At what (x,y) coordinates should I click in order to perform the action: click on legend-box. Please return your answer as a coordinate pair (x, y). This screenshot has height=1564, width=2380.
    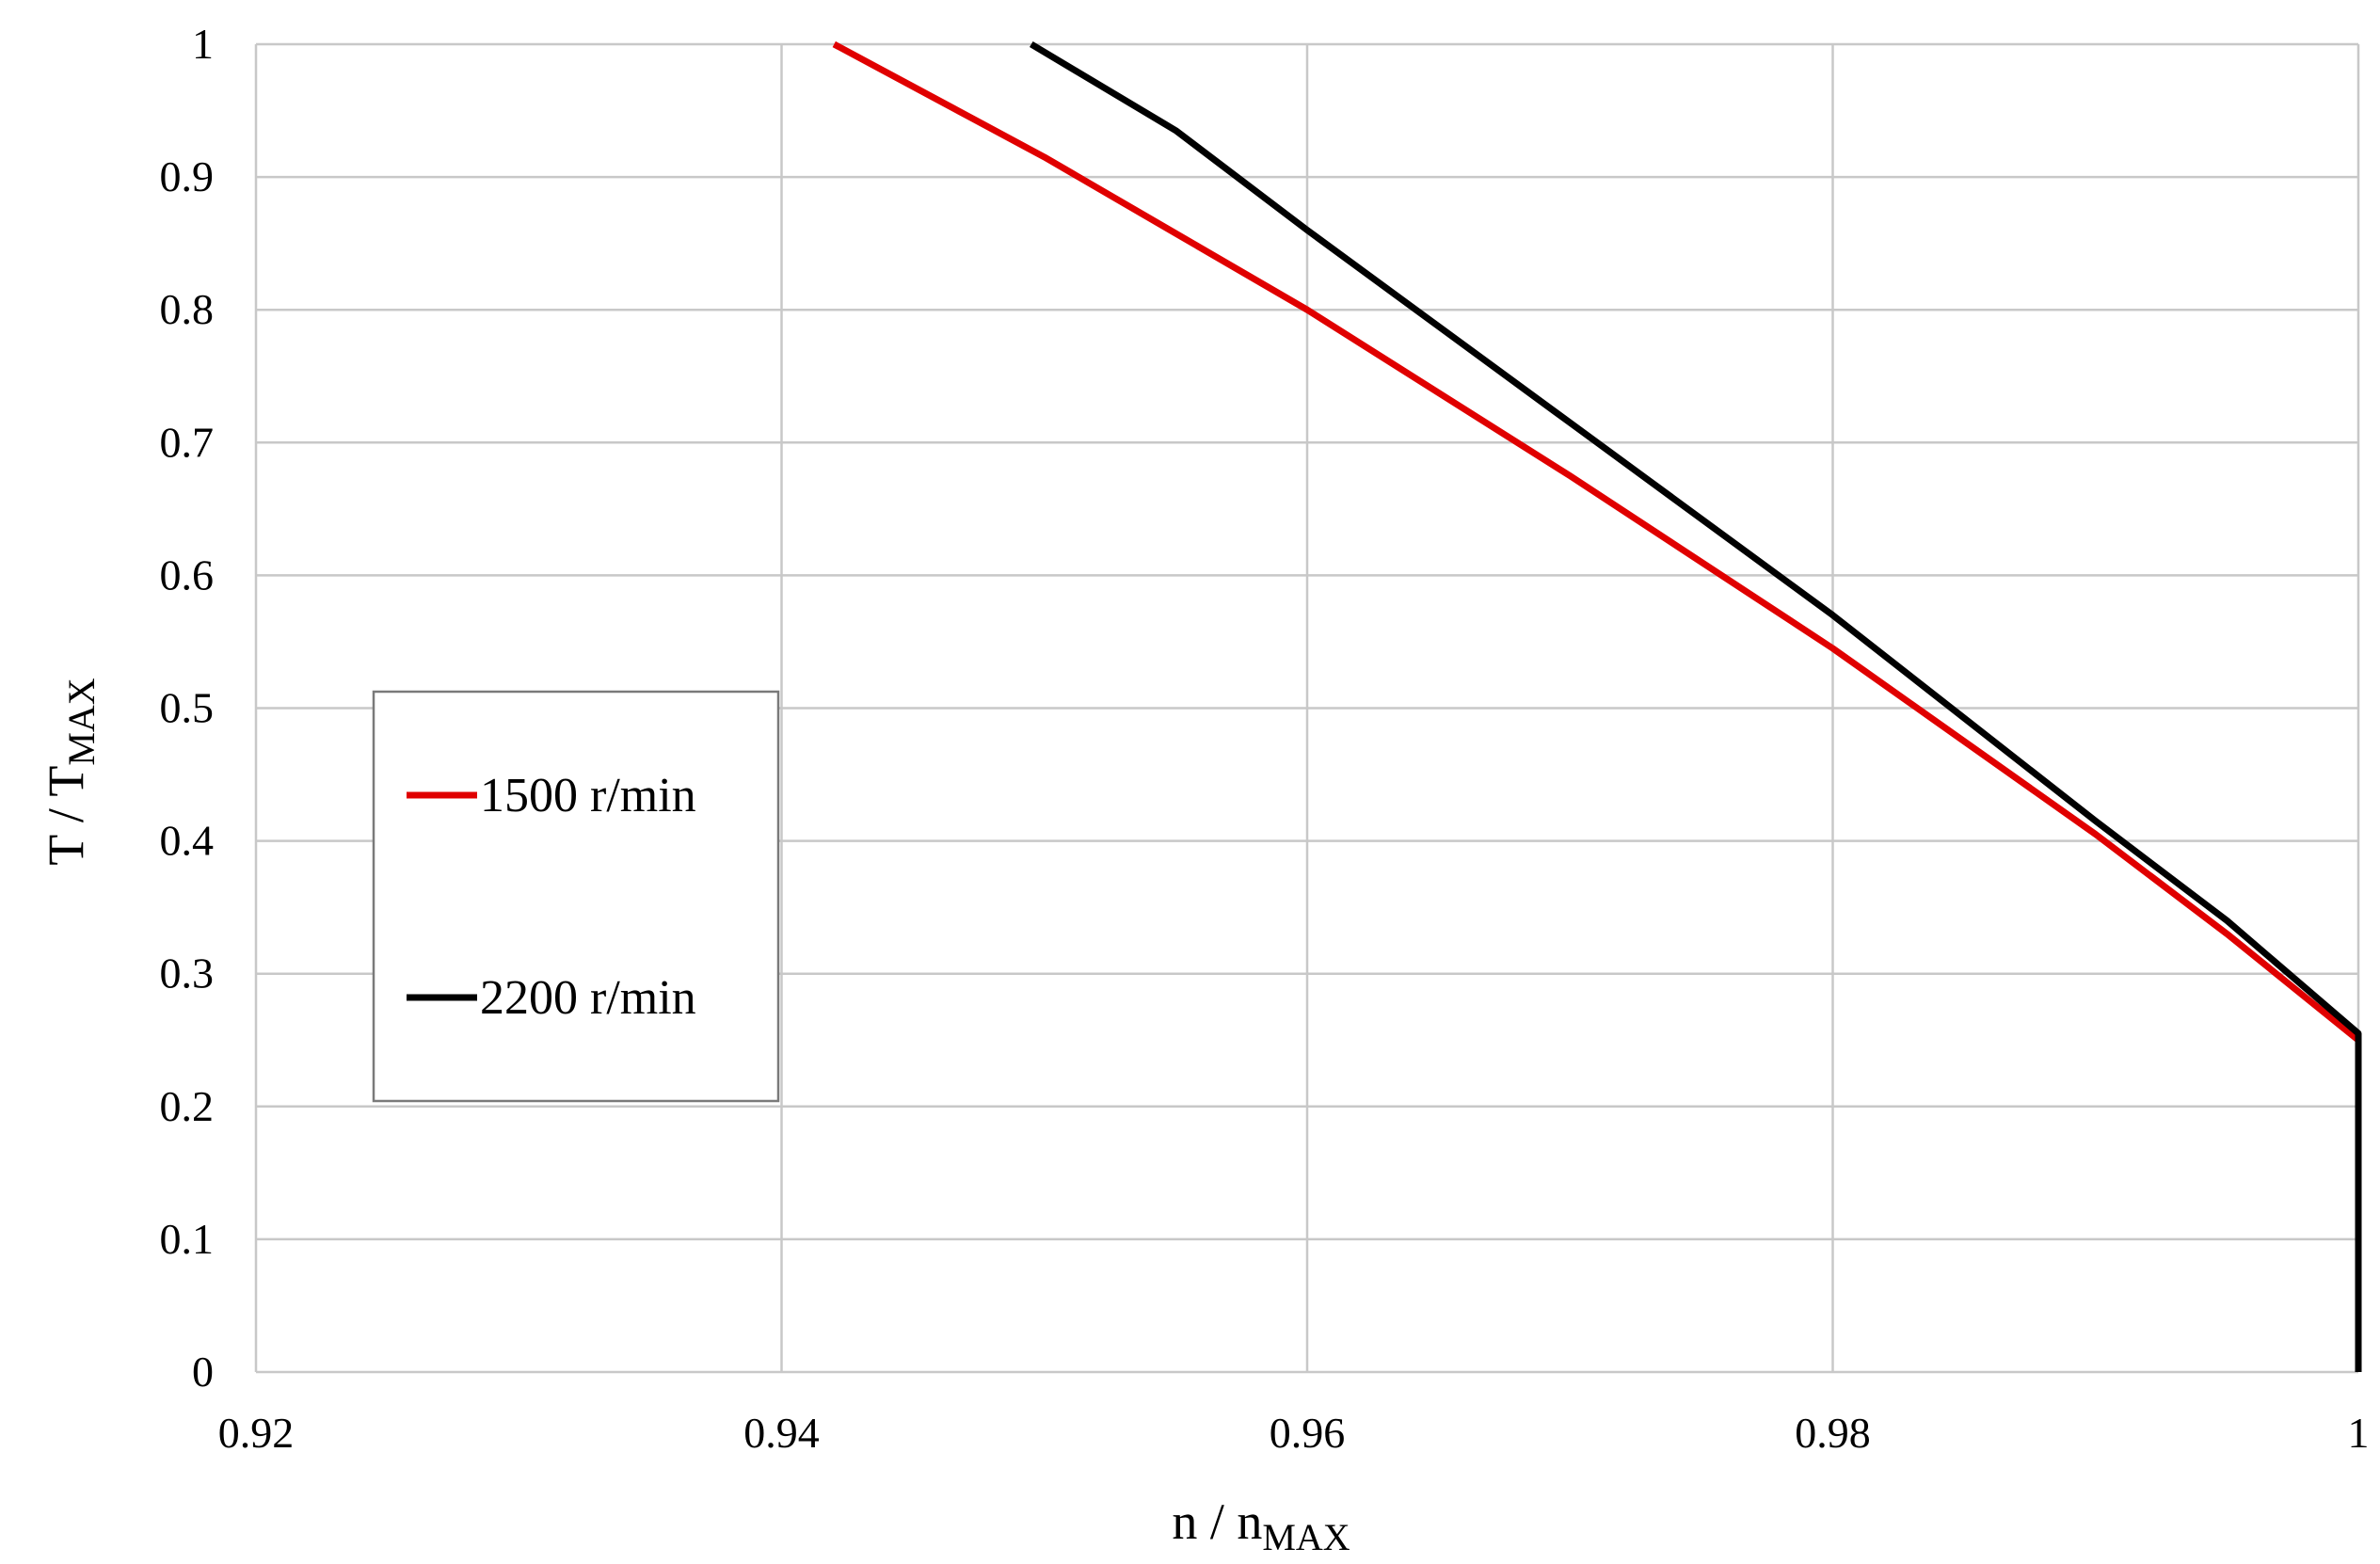
    Looking at the image, I should click on (576, 896).